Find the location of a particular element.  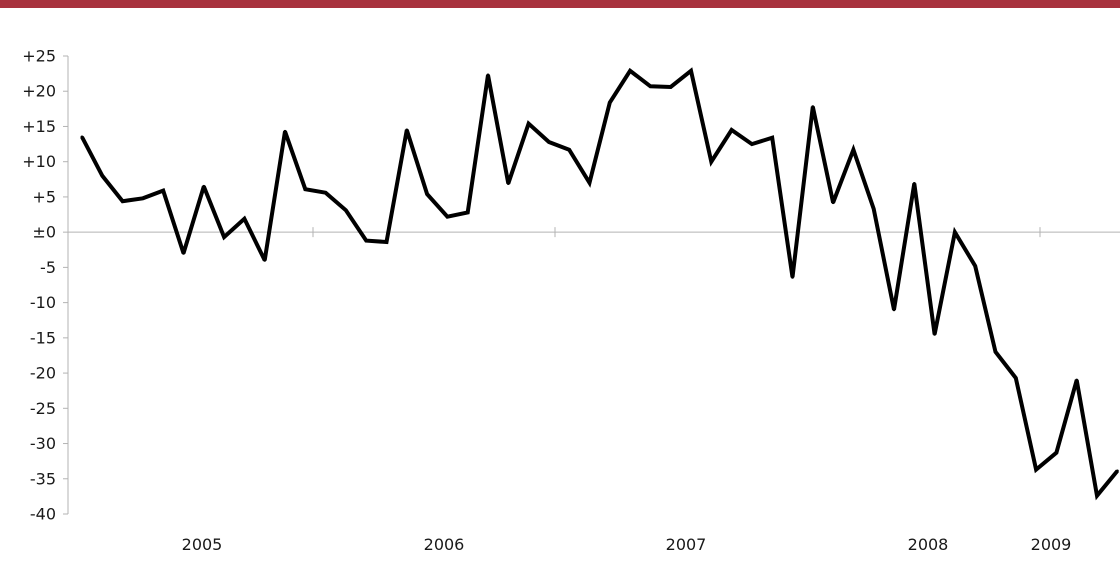

x-tick-label: 2005 is located at coordinates (202, 544).